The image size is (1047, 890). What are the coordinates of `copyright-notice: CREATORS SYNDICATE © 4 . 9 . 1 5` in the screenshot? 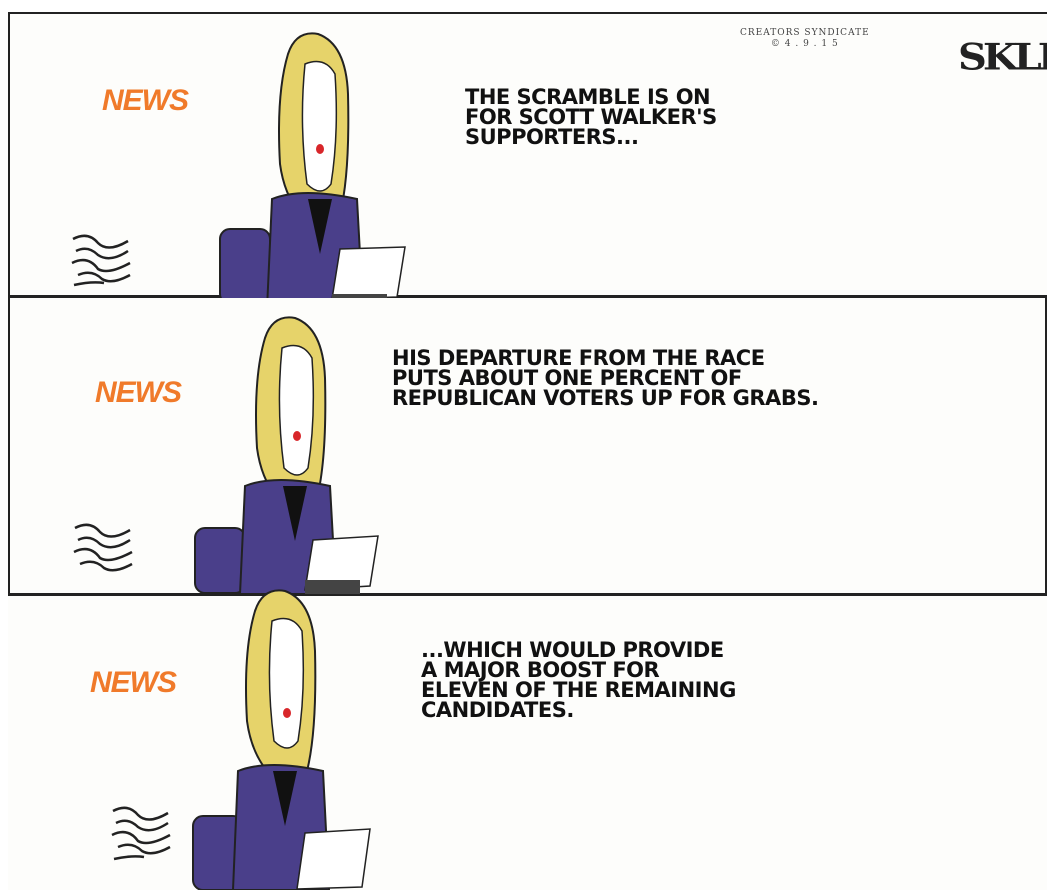 It's located at (805, 39).